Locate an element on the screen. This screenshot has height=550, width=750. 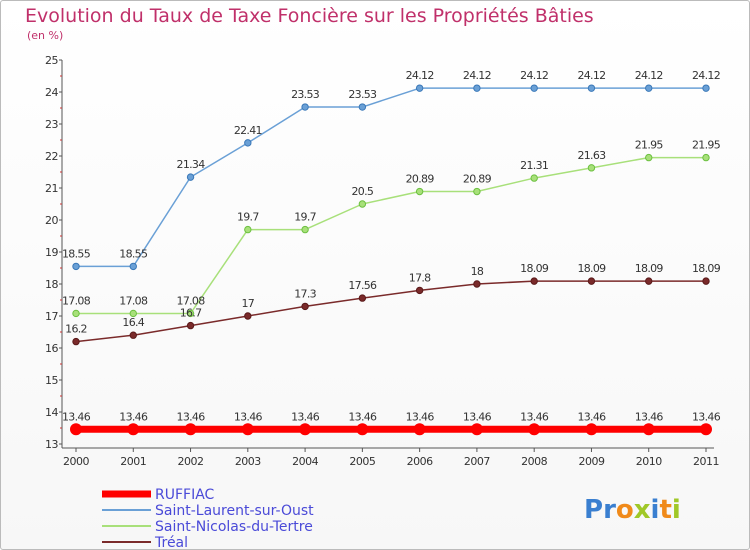
legend-label: RUFFIAC is located at coordinates (185, 495).